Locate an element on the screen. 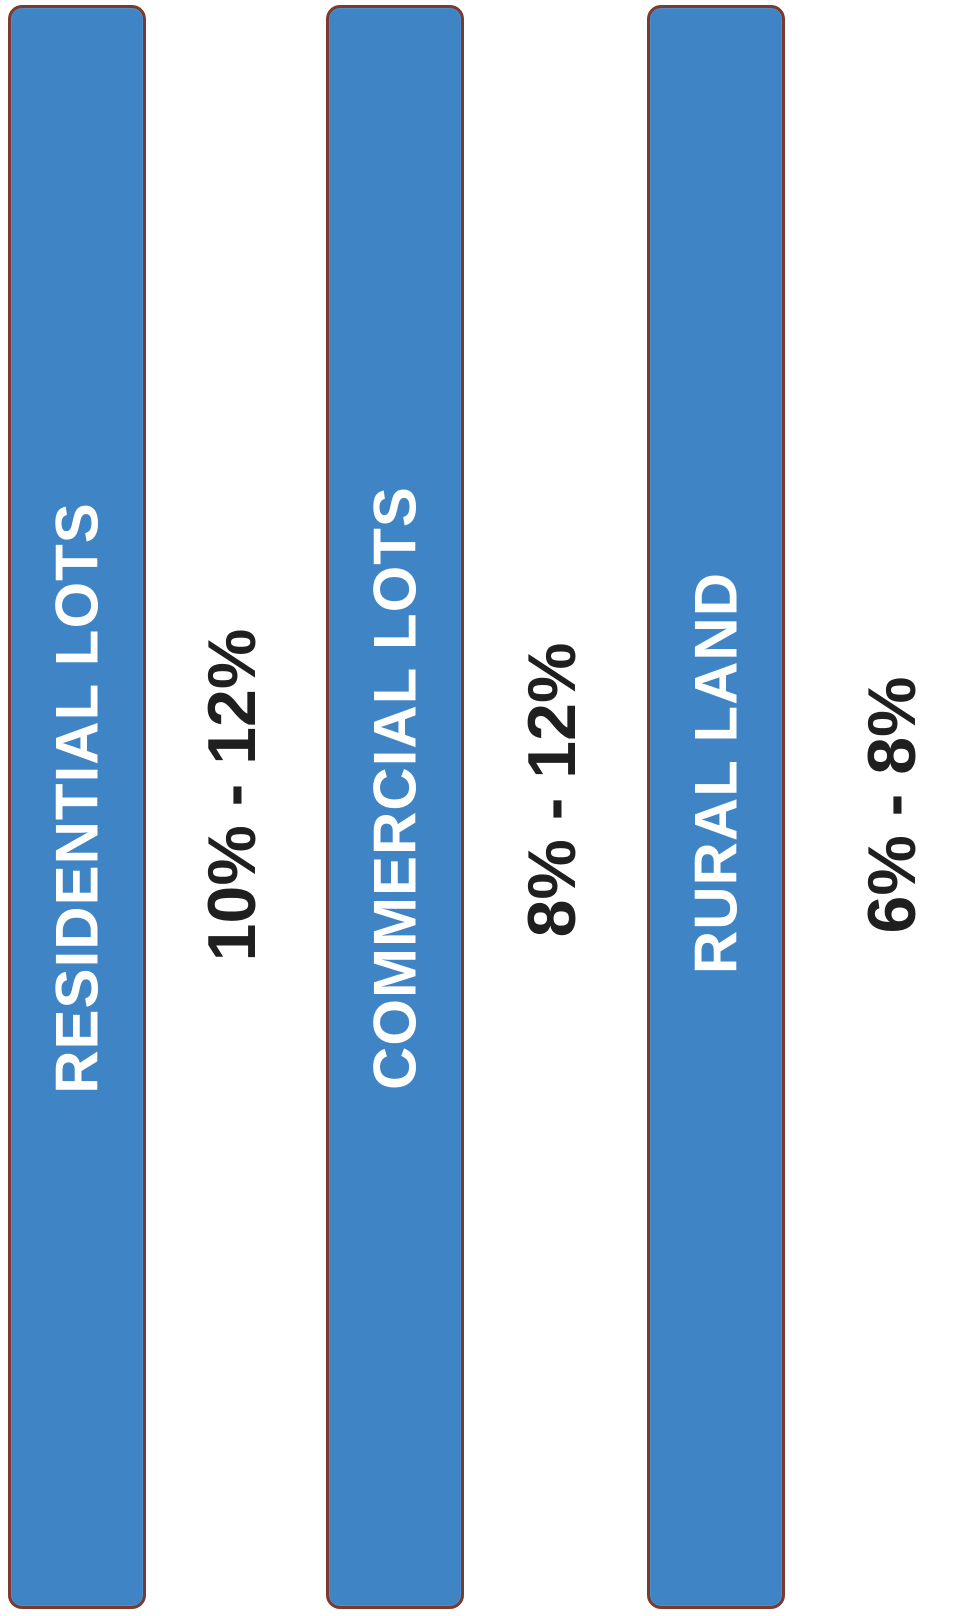 This screenshot has width=955, height=1616. category-bar-rural: RURAL LAND is located at coordinates (716, 807).